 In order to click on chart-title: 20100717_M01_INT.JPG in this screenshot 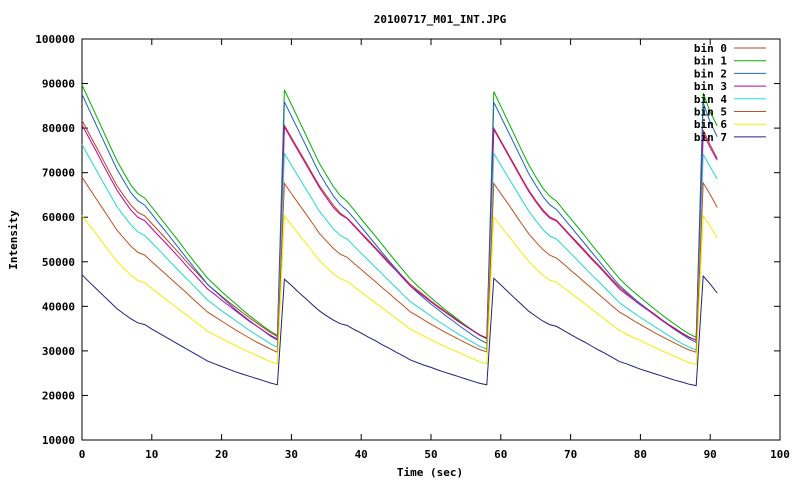, I will do `click(440, 19)`.